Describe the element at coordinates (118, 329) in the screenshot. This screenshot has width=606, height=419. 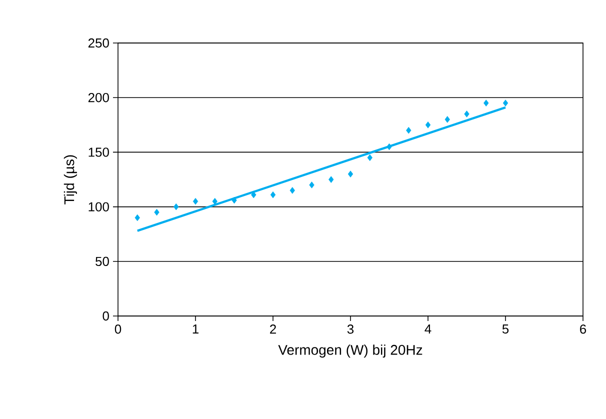
I see `x-tick-label: 0` at that location.